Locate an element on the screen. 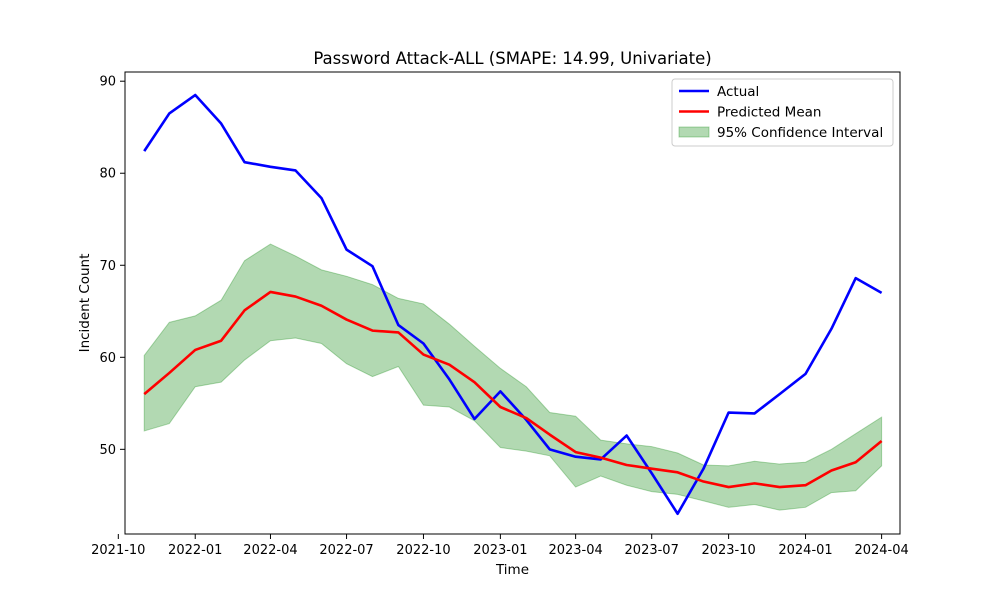 The width and height of the screenshot is (1000, 600). x-tick-label: 2024-01 is located at coordinates (805, 550).